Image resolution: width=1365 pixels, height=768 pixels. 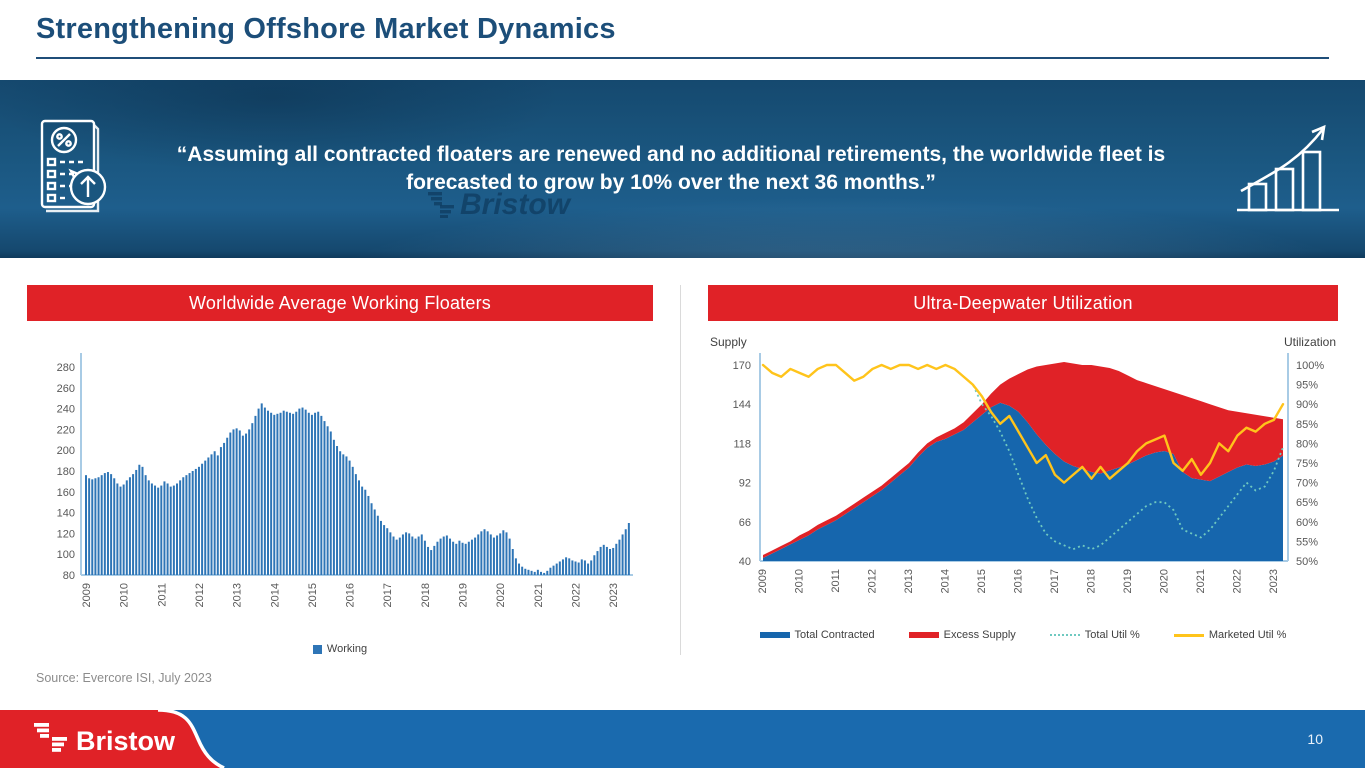 What do you see at coordinates (1307, 425) in the screenshot?
I see `svg-text: 85%` at bounding box center [1307, 425].